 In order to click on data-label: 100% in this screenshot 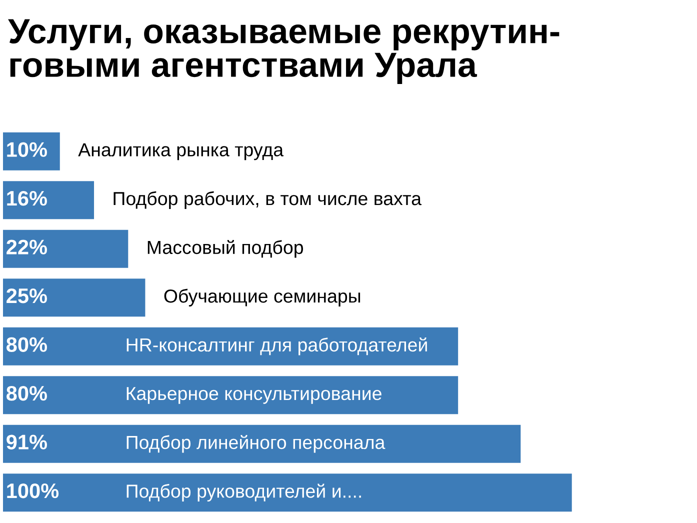, I will do `click(33, 490)`.